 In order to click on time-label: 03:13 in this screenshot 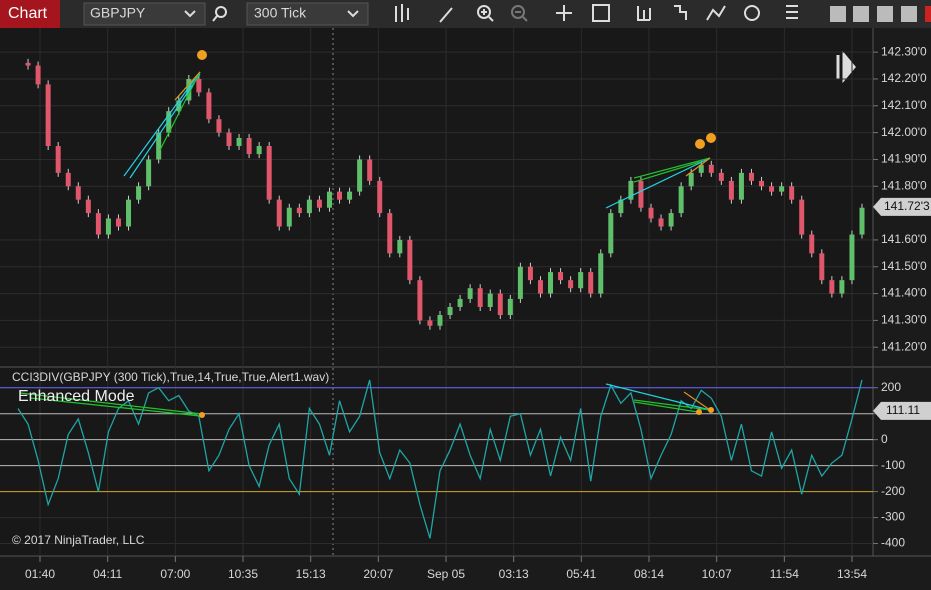, I will do `click(514, 574)`.